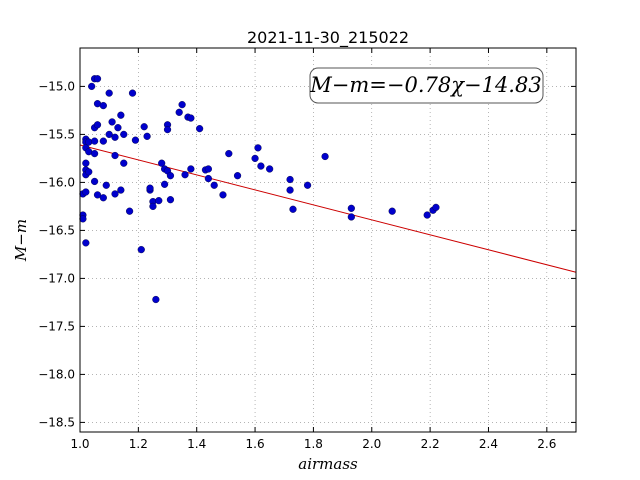 Image resolution: width=640 pixels, height=480 pixels. What do you see at coordinates (21, 240) in the screenshot?
I see `y-axis-label: M−m` at bounding box center [21, 240].